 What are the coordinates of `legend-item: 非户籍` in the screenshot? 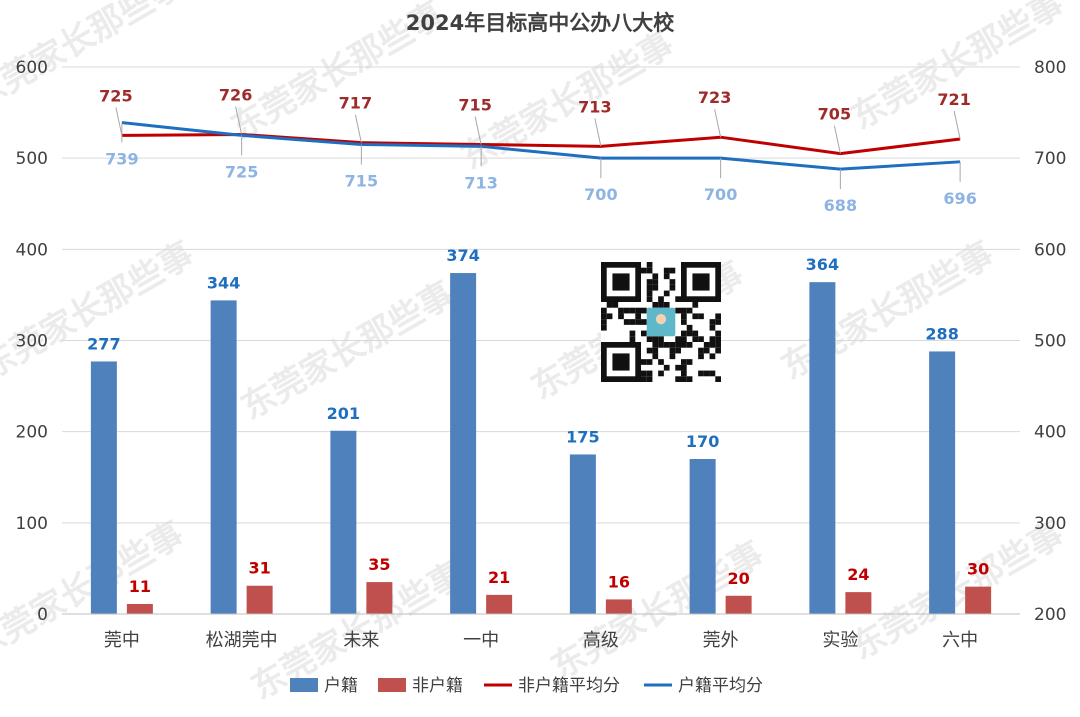 It's located at (420, 686).